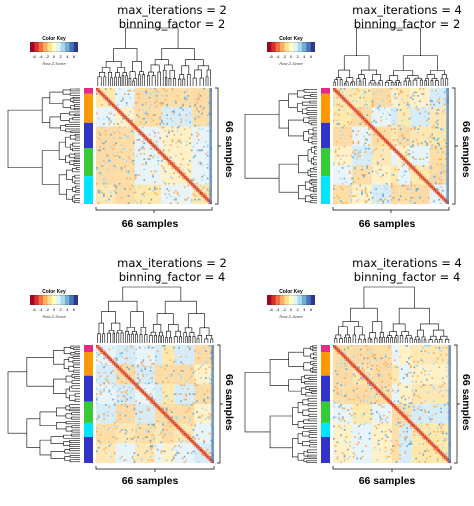 This screenshot has height=506, width=474. I want to click on color-key-tick-label: 0, so click(54, 56).